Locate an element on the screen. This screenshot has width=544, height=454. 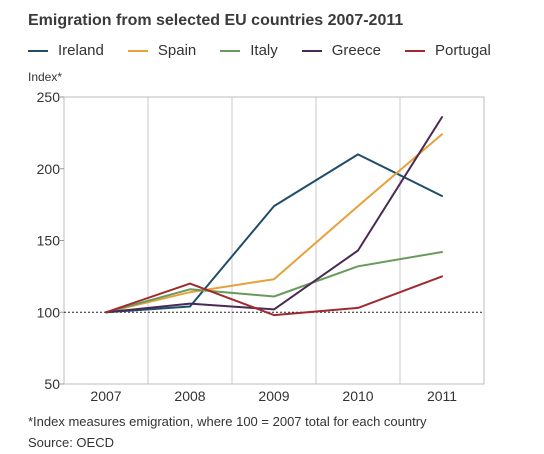
x-tick-label: 2010 is located at coordinates (357, 396).